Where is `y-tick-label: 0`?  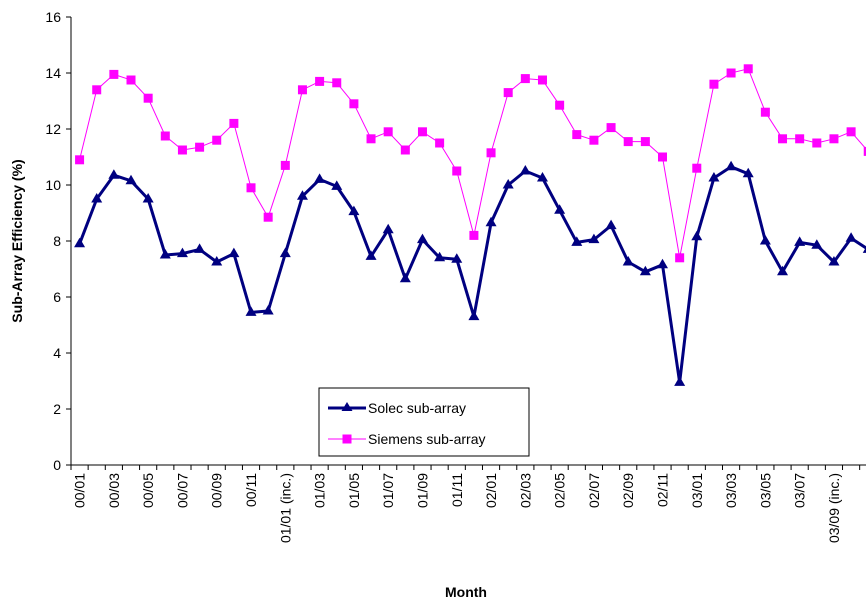
y-tick-label: 0 is located at coordinates (57, 465).